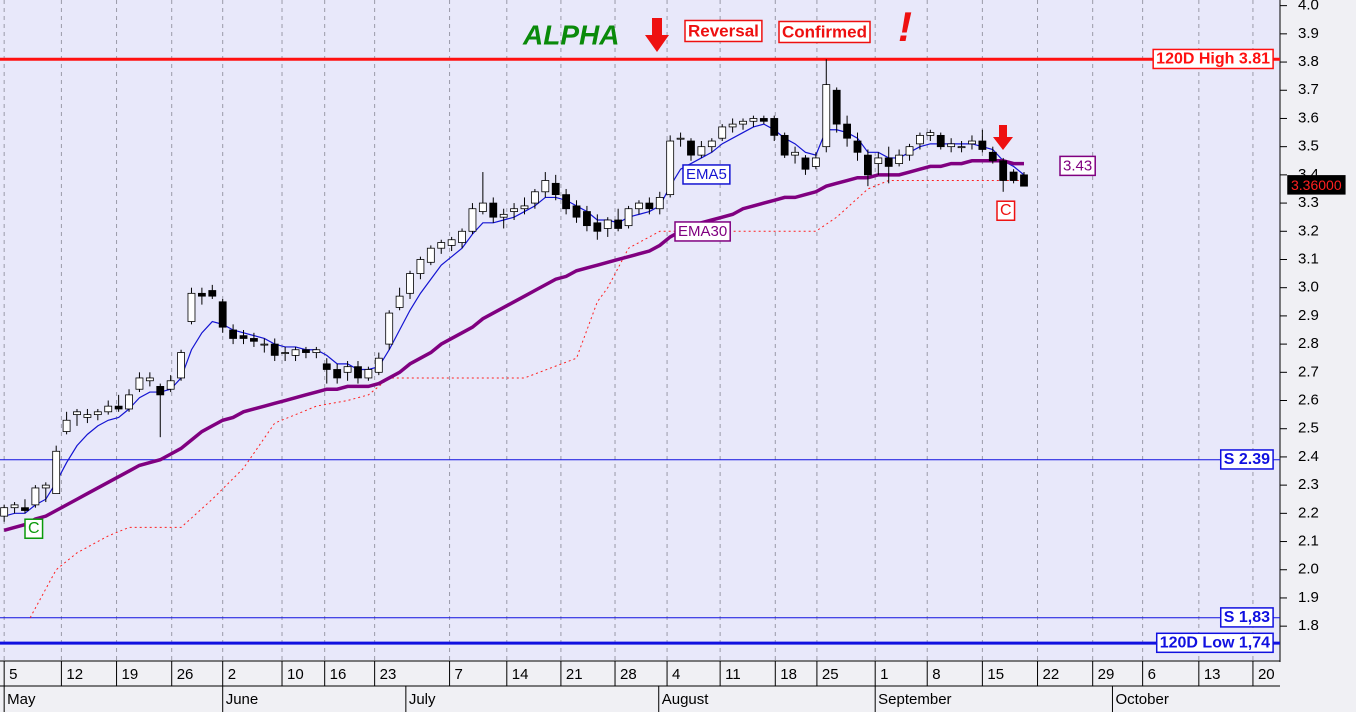  What do you see at coordinates (1308, 287) in the screenshot?
I see `y-tick-label: 3.0` at bounding box center [1308, 287].